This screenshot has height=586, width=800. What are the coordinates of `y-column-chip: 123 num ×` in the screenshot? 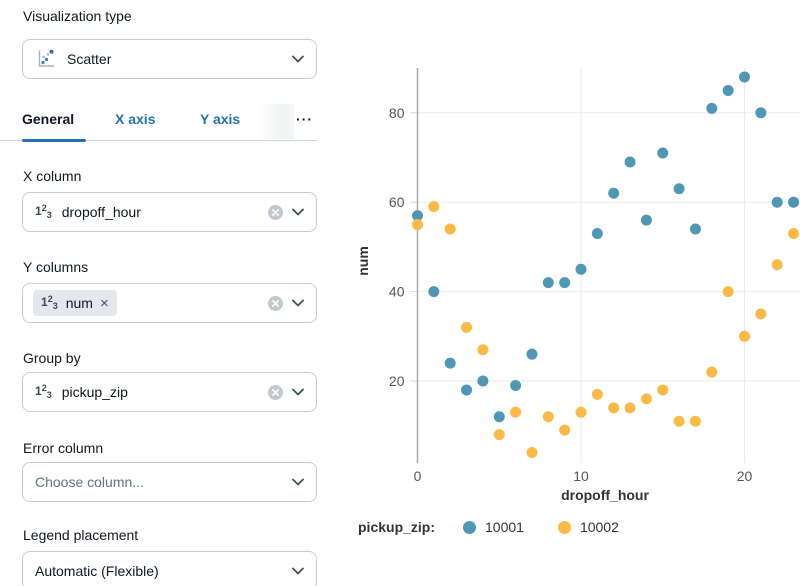 It's located at (75, 303).